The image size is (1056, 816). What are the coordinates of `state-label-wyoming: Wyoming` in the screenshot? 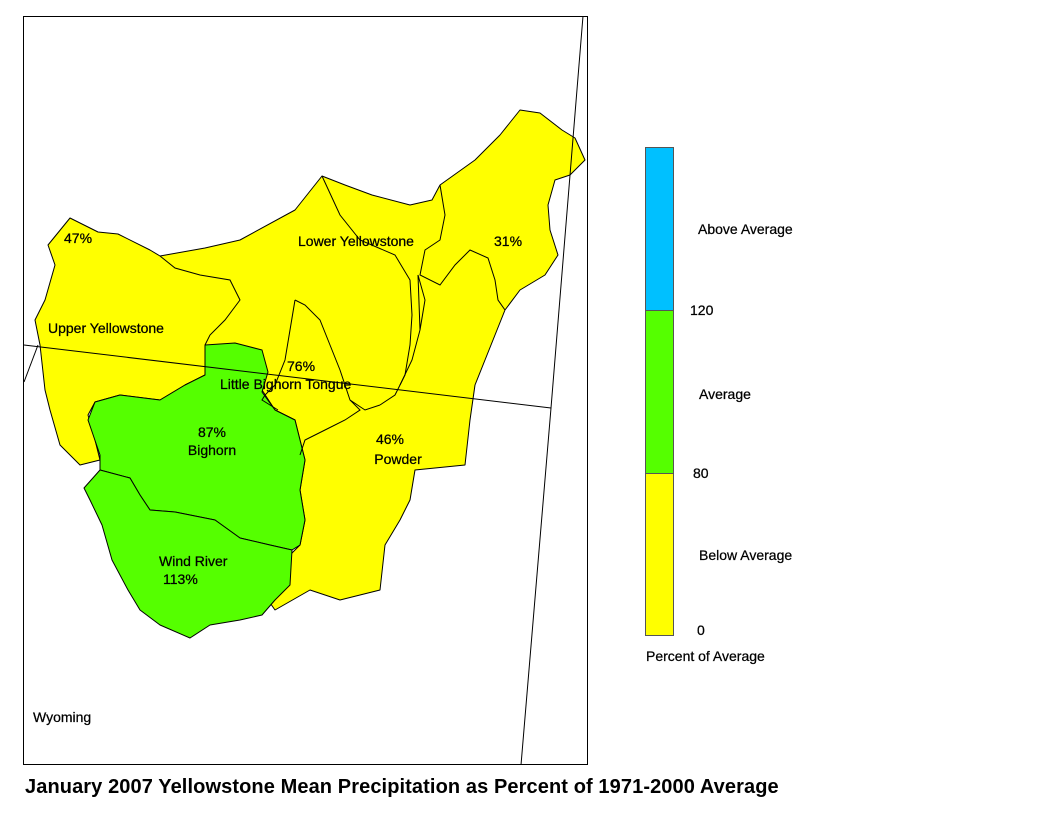 It's located at (62, 717).